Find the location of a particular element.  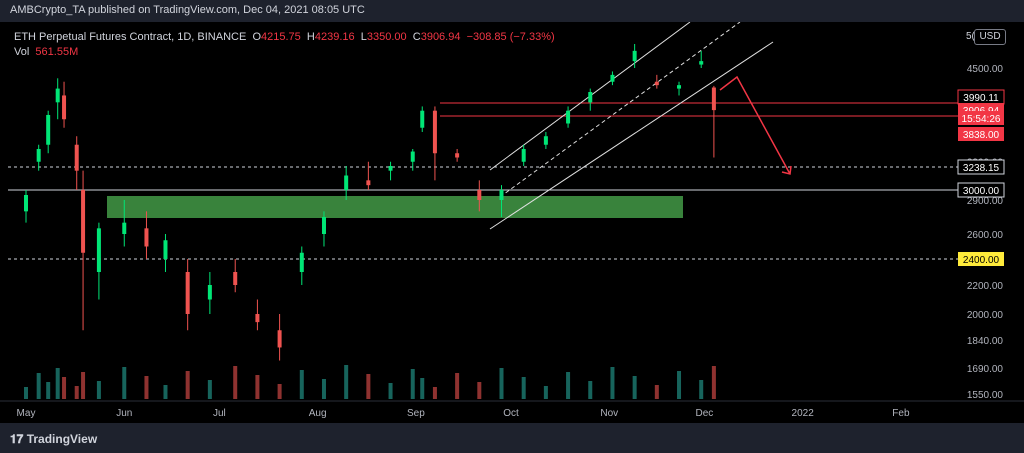

price-label-text: 3838.00 is located at coordinates (981, 135).